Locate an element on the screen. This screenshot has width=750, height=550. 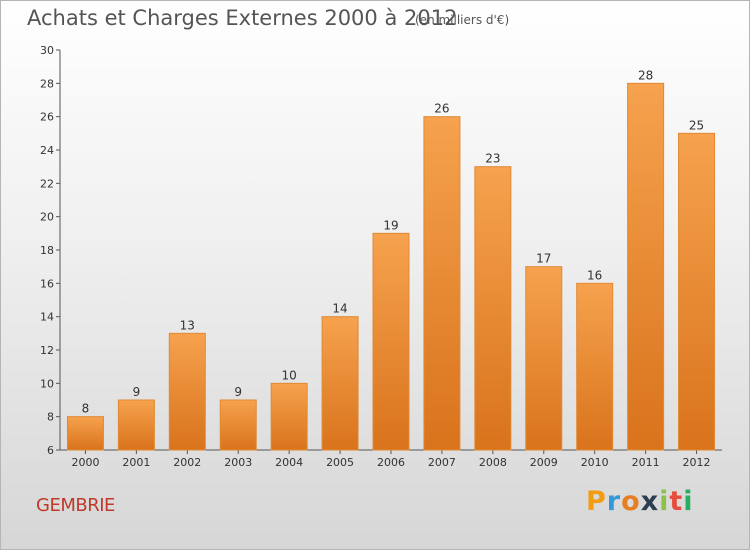
x-tick-label: 2005 is located at coordinates (340, 462).